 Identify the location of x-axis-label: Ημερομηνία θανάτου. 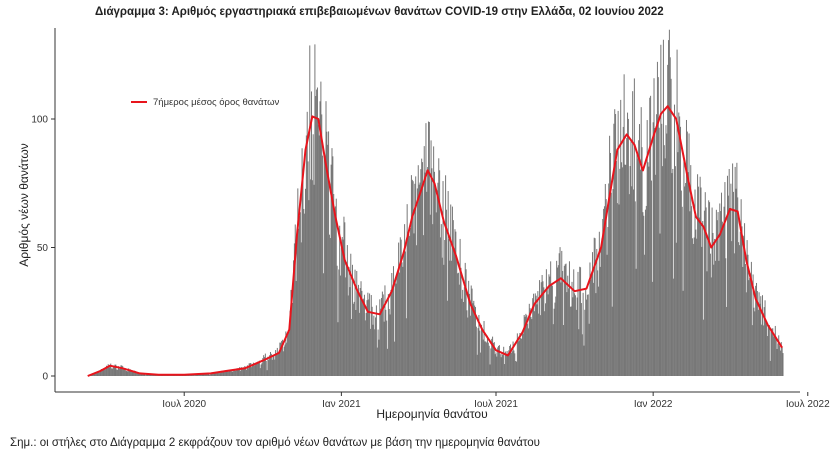
(431, 414).